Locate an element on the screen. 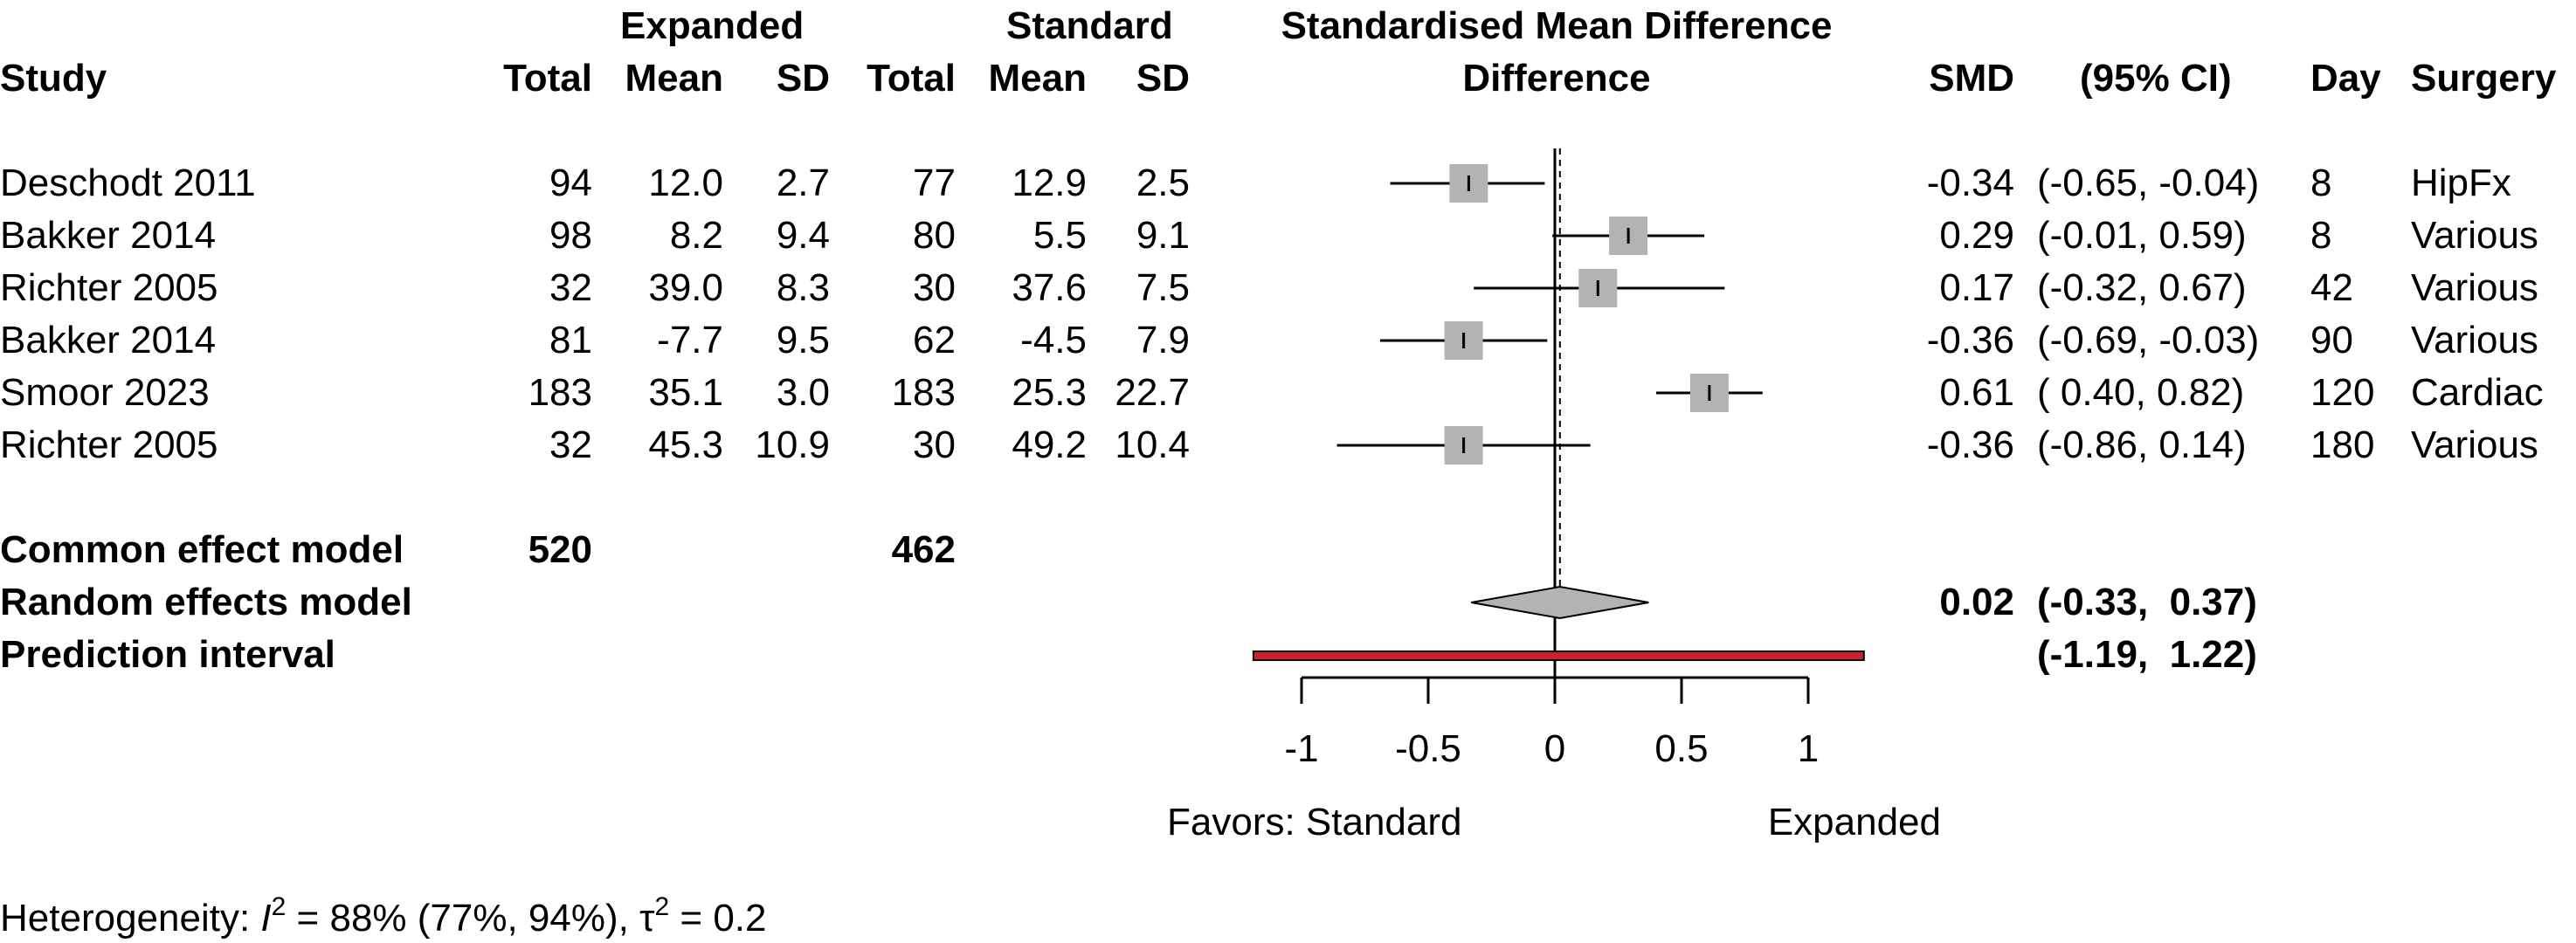 The width and height of the screenshot is (2576, 943). random-effects-label: Random effects model is located at coordinates (206, 602).